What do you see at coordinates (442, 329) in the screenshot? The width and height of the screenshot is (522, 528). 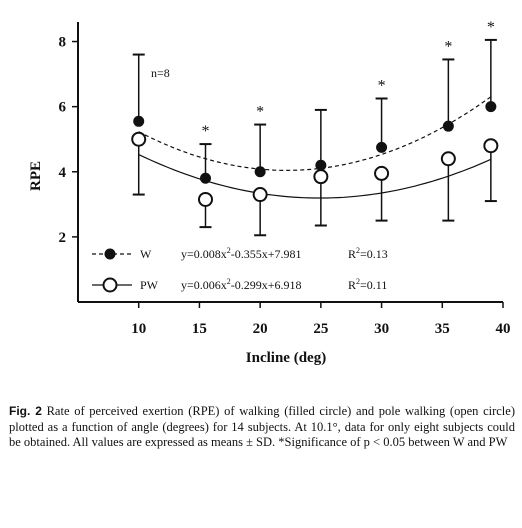 I see `x-tick-label: 35` at bounding box center [442, 329].